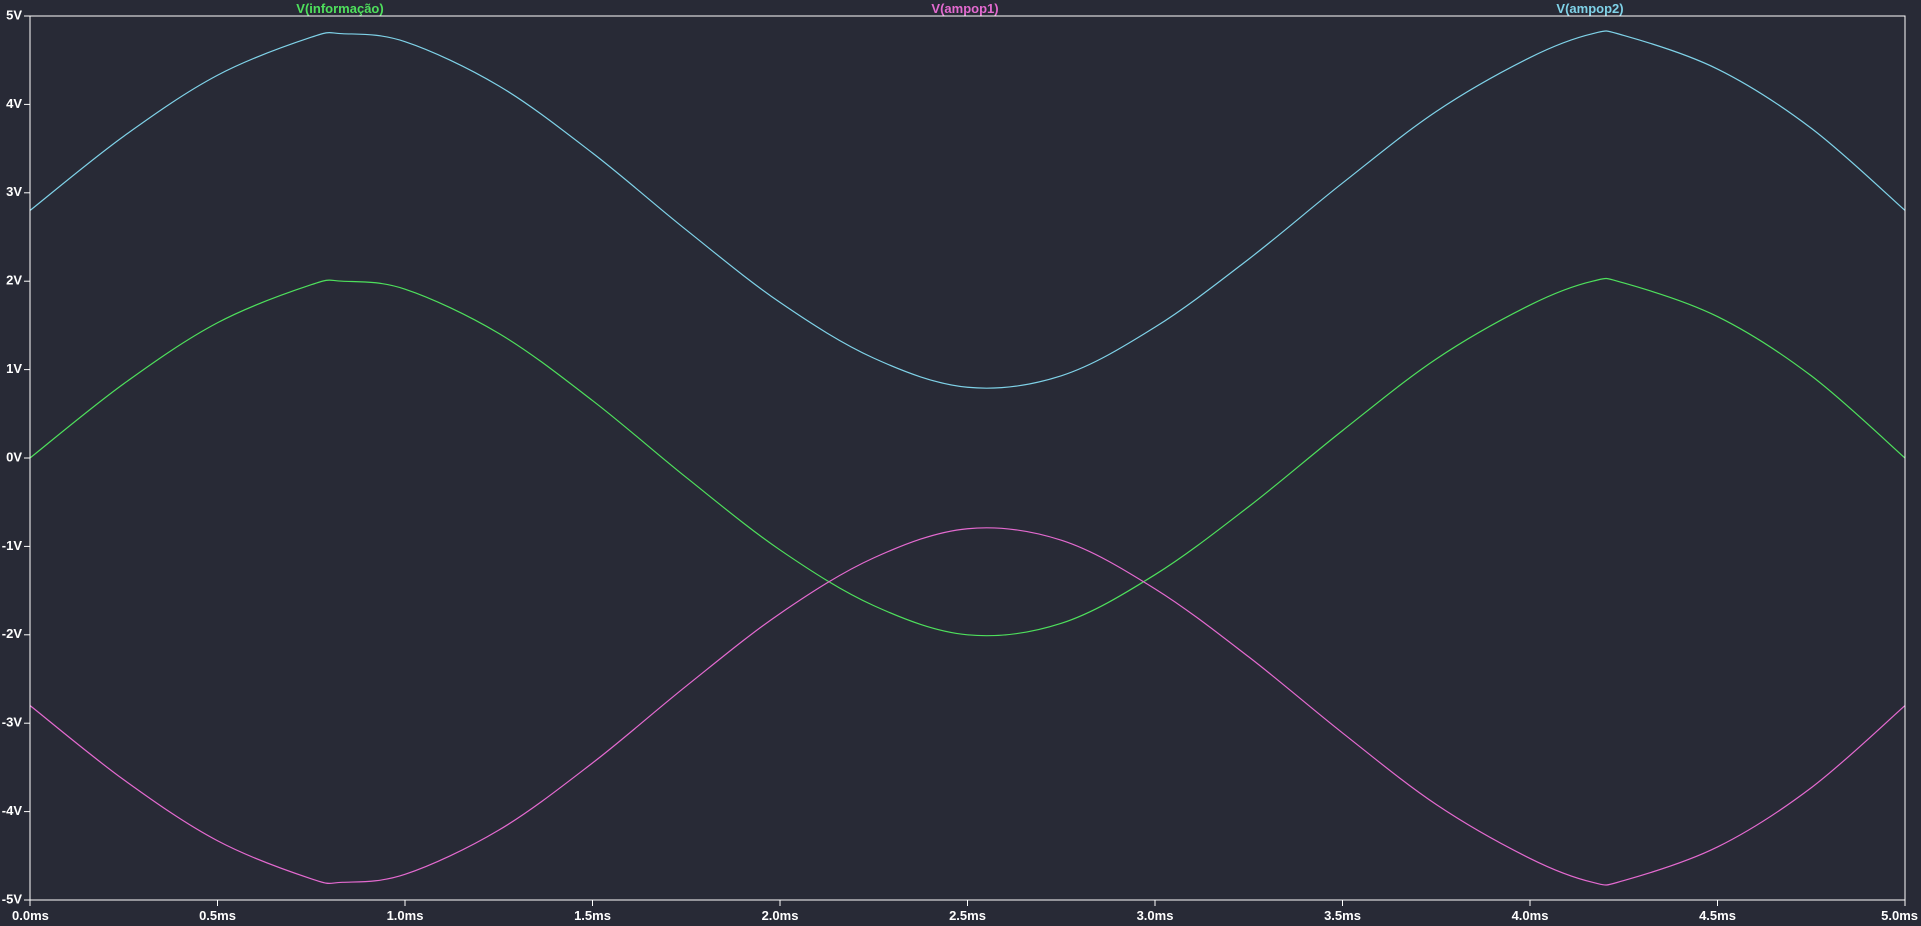  I want to click on x-tick-label: 1.0ms, so click(405, 915).